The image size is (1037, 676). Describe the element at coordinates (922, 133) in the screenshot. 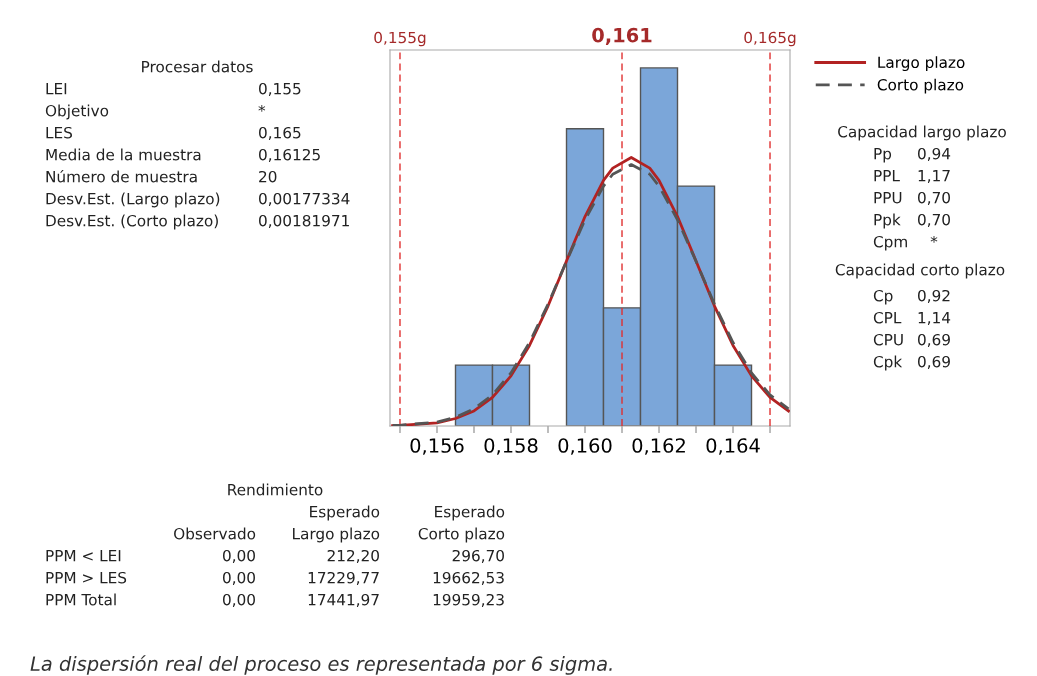

I see `text: Capacidad largo plazo` at that location.